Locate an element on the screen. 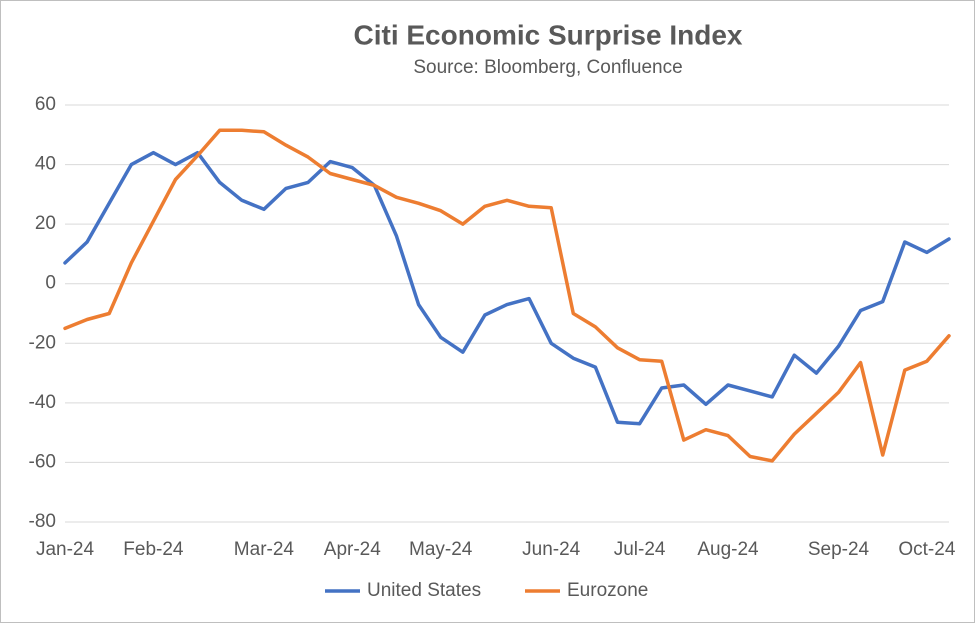 The width and height of the screenshot is (975, 628). x-tick-label: Jun-24 is located at coordinates (551, 549).